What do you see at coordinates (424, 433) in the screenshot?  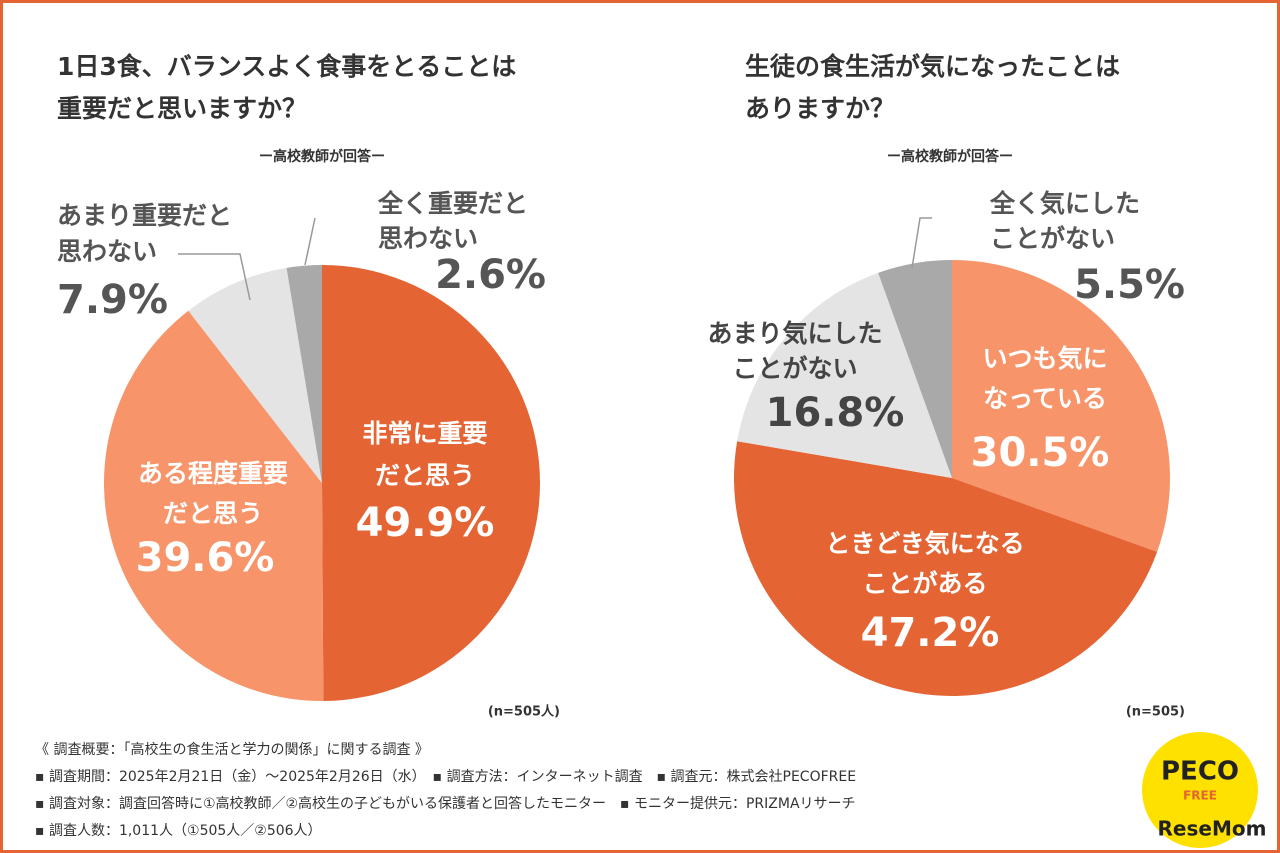 I see `slice-label: 非常に重要` at bounding box center [424, 433].